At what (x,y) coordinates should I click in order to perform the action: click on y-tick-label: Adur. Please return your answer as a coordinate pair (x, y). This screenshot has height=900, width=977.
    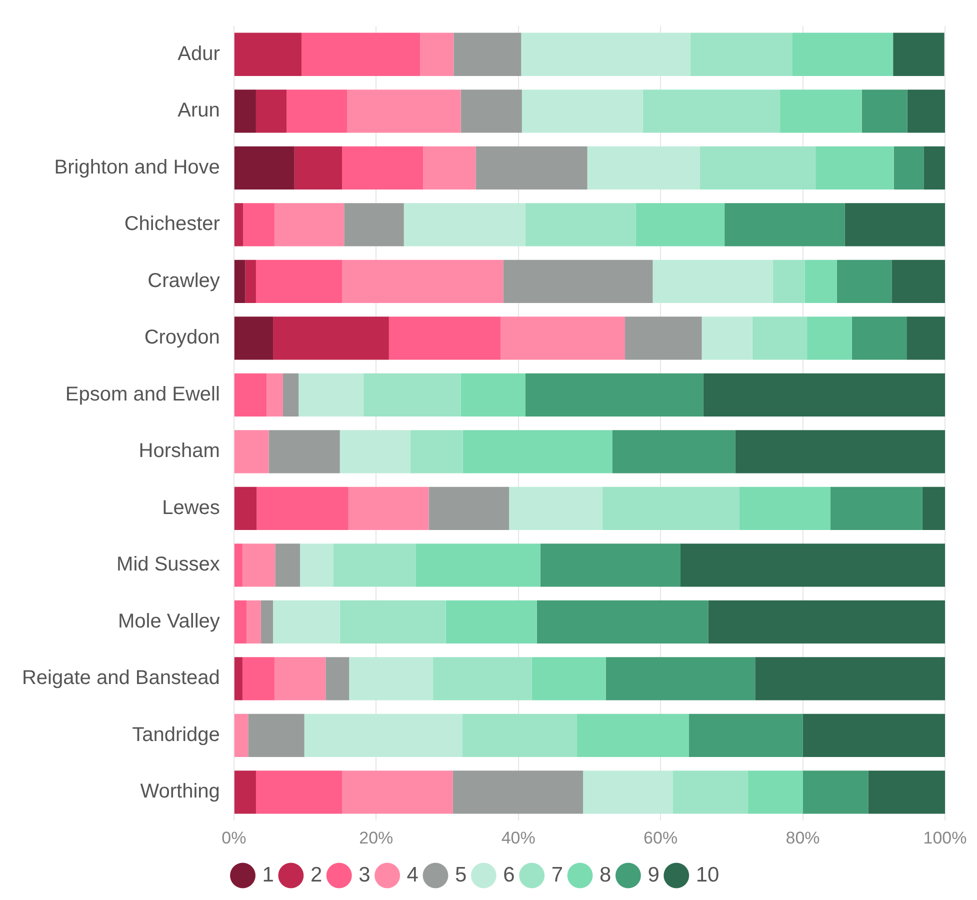
    Looking at the image, I should click on (199, 53).